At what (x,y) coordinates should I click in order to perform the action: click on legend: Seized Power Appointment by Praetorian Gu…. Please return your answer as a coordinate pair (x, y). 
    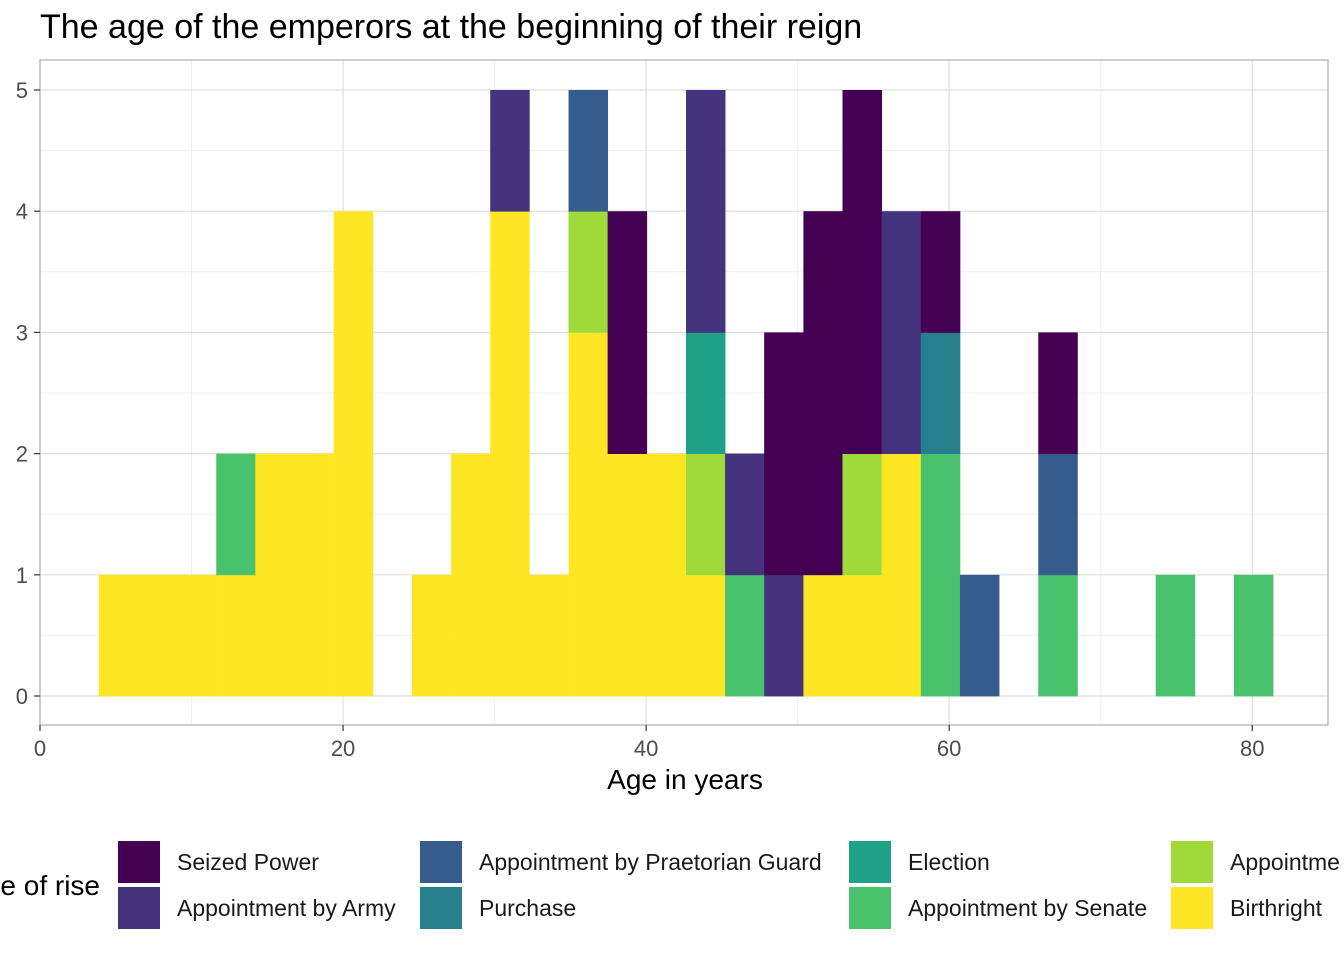
    Looking at the image, I should click on (729, 885).